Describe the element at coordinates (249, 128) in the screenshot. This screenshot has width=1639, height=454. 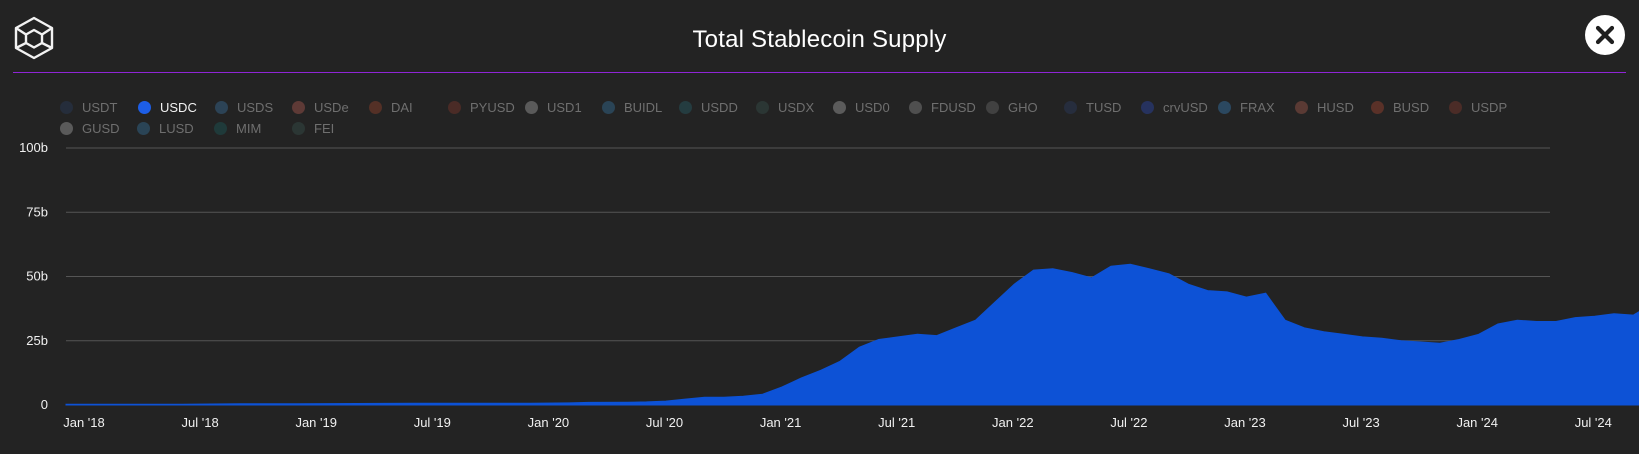
I see `legend-label: MIM` at that location.